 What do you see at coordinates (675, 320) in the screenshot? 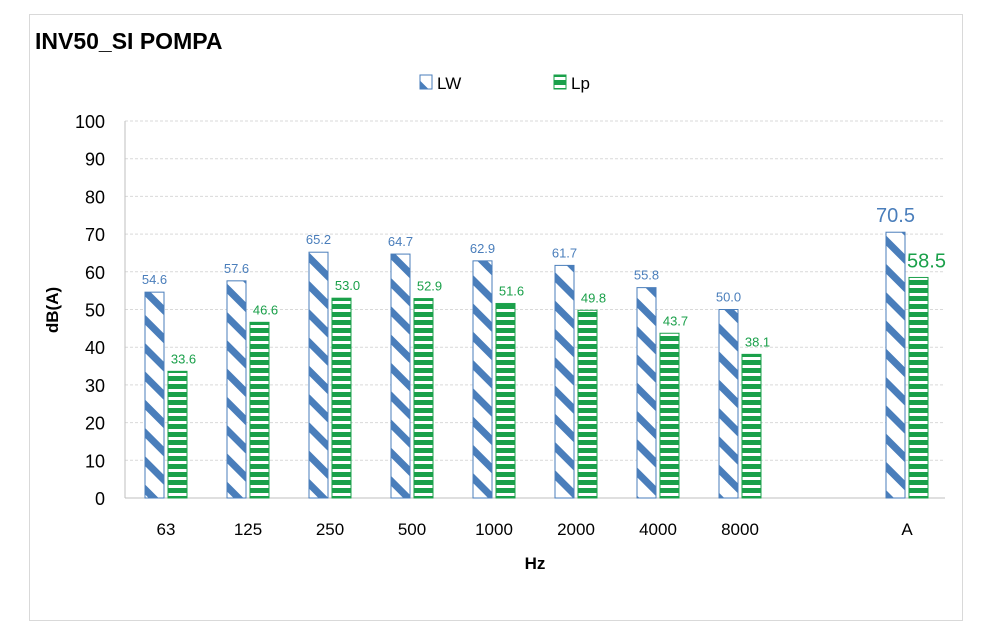
I see `data-label-lp: 43.7` at bounding box center [675, 320].